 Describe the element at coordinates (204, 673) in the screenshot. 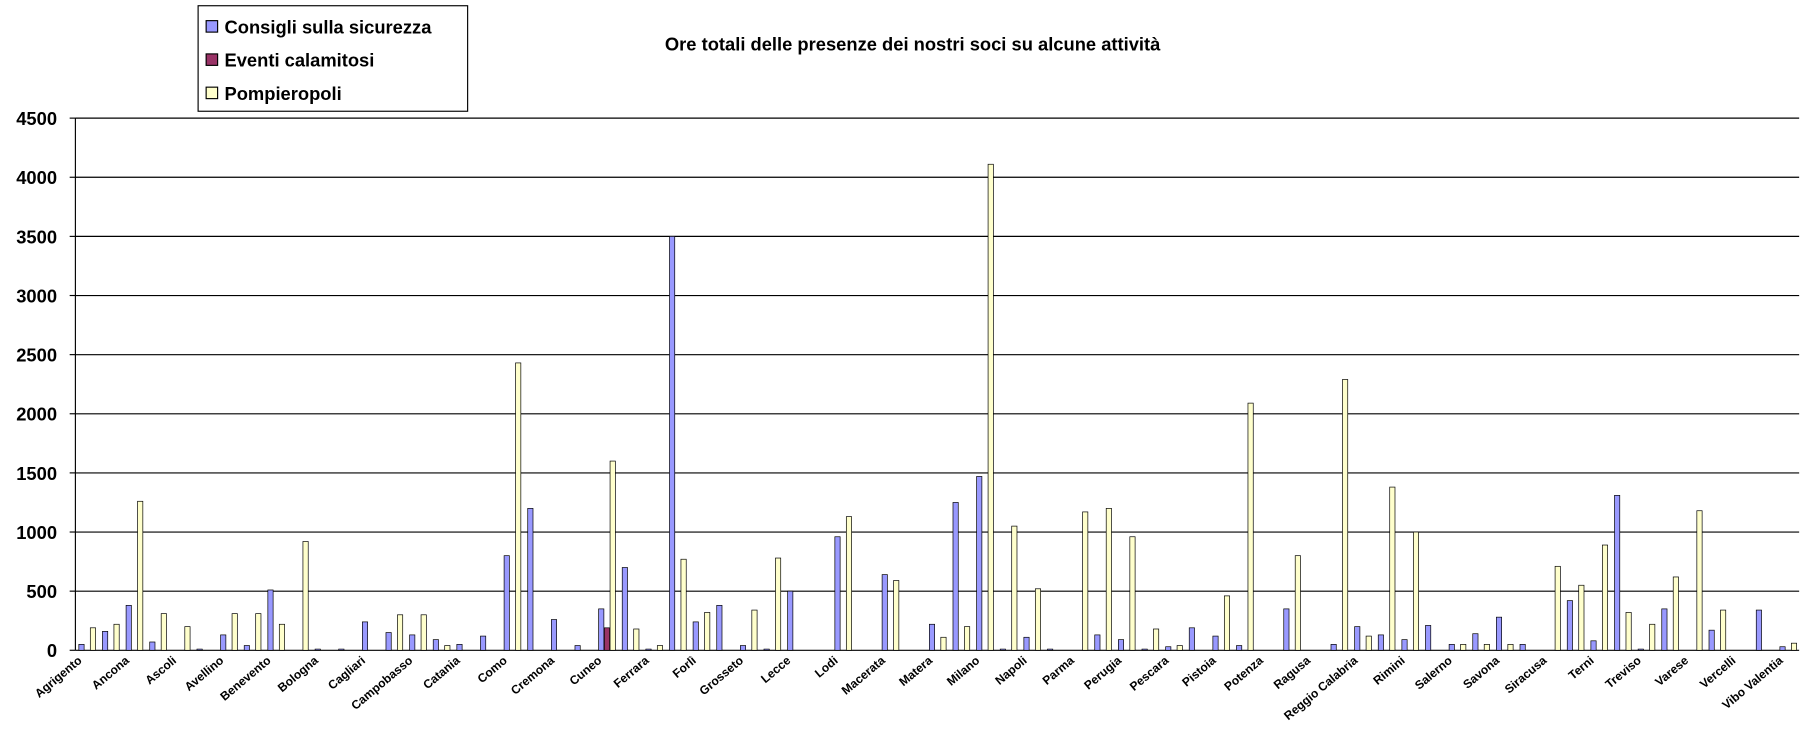

I see `x-tick-label: Avellino` at that location.